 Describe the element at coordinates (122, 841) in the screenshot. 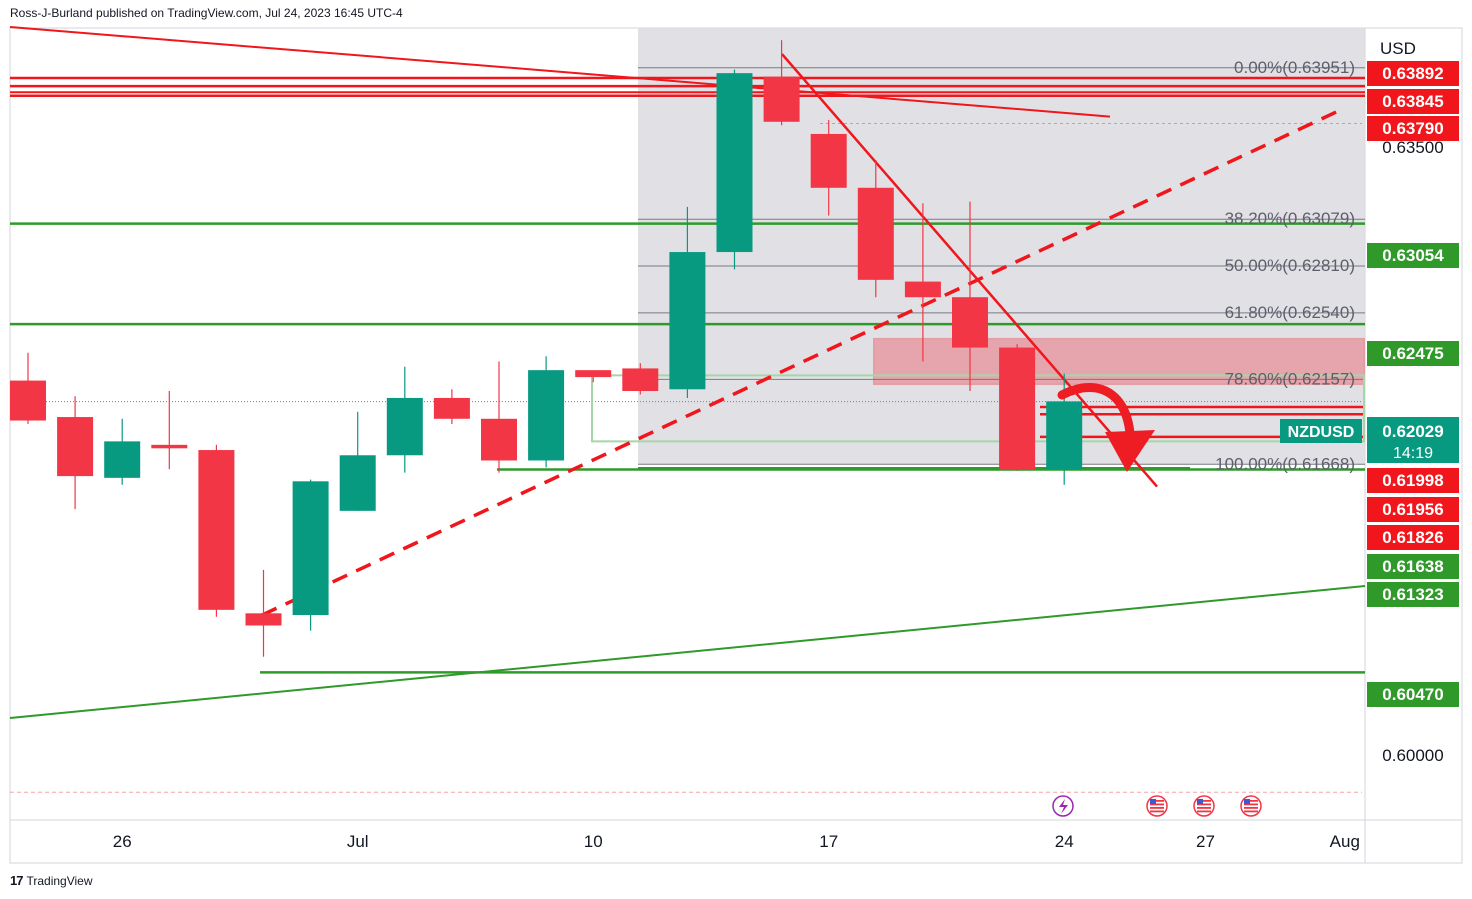

I see `date-tick-label: 26` at that location.